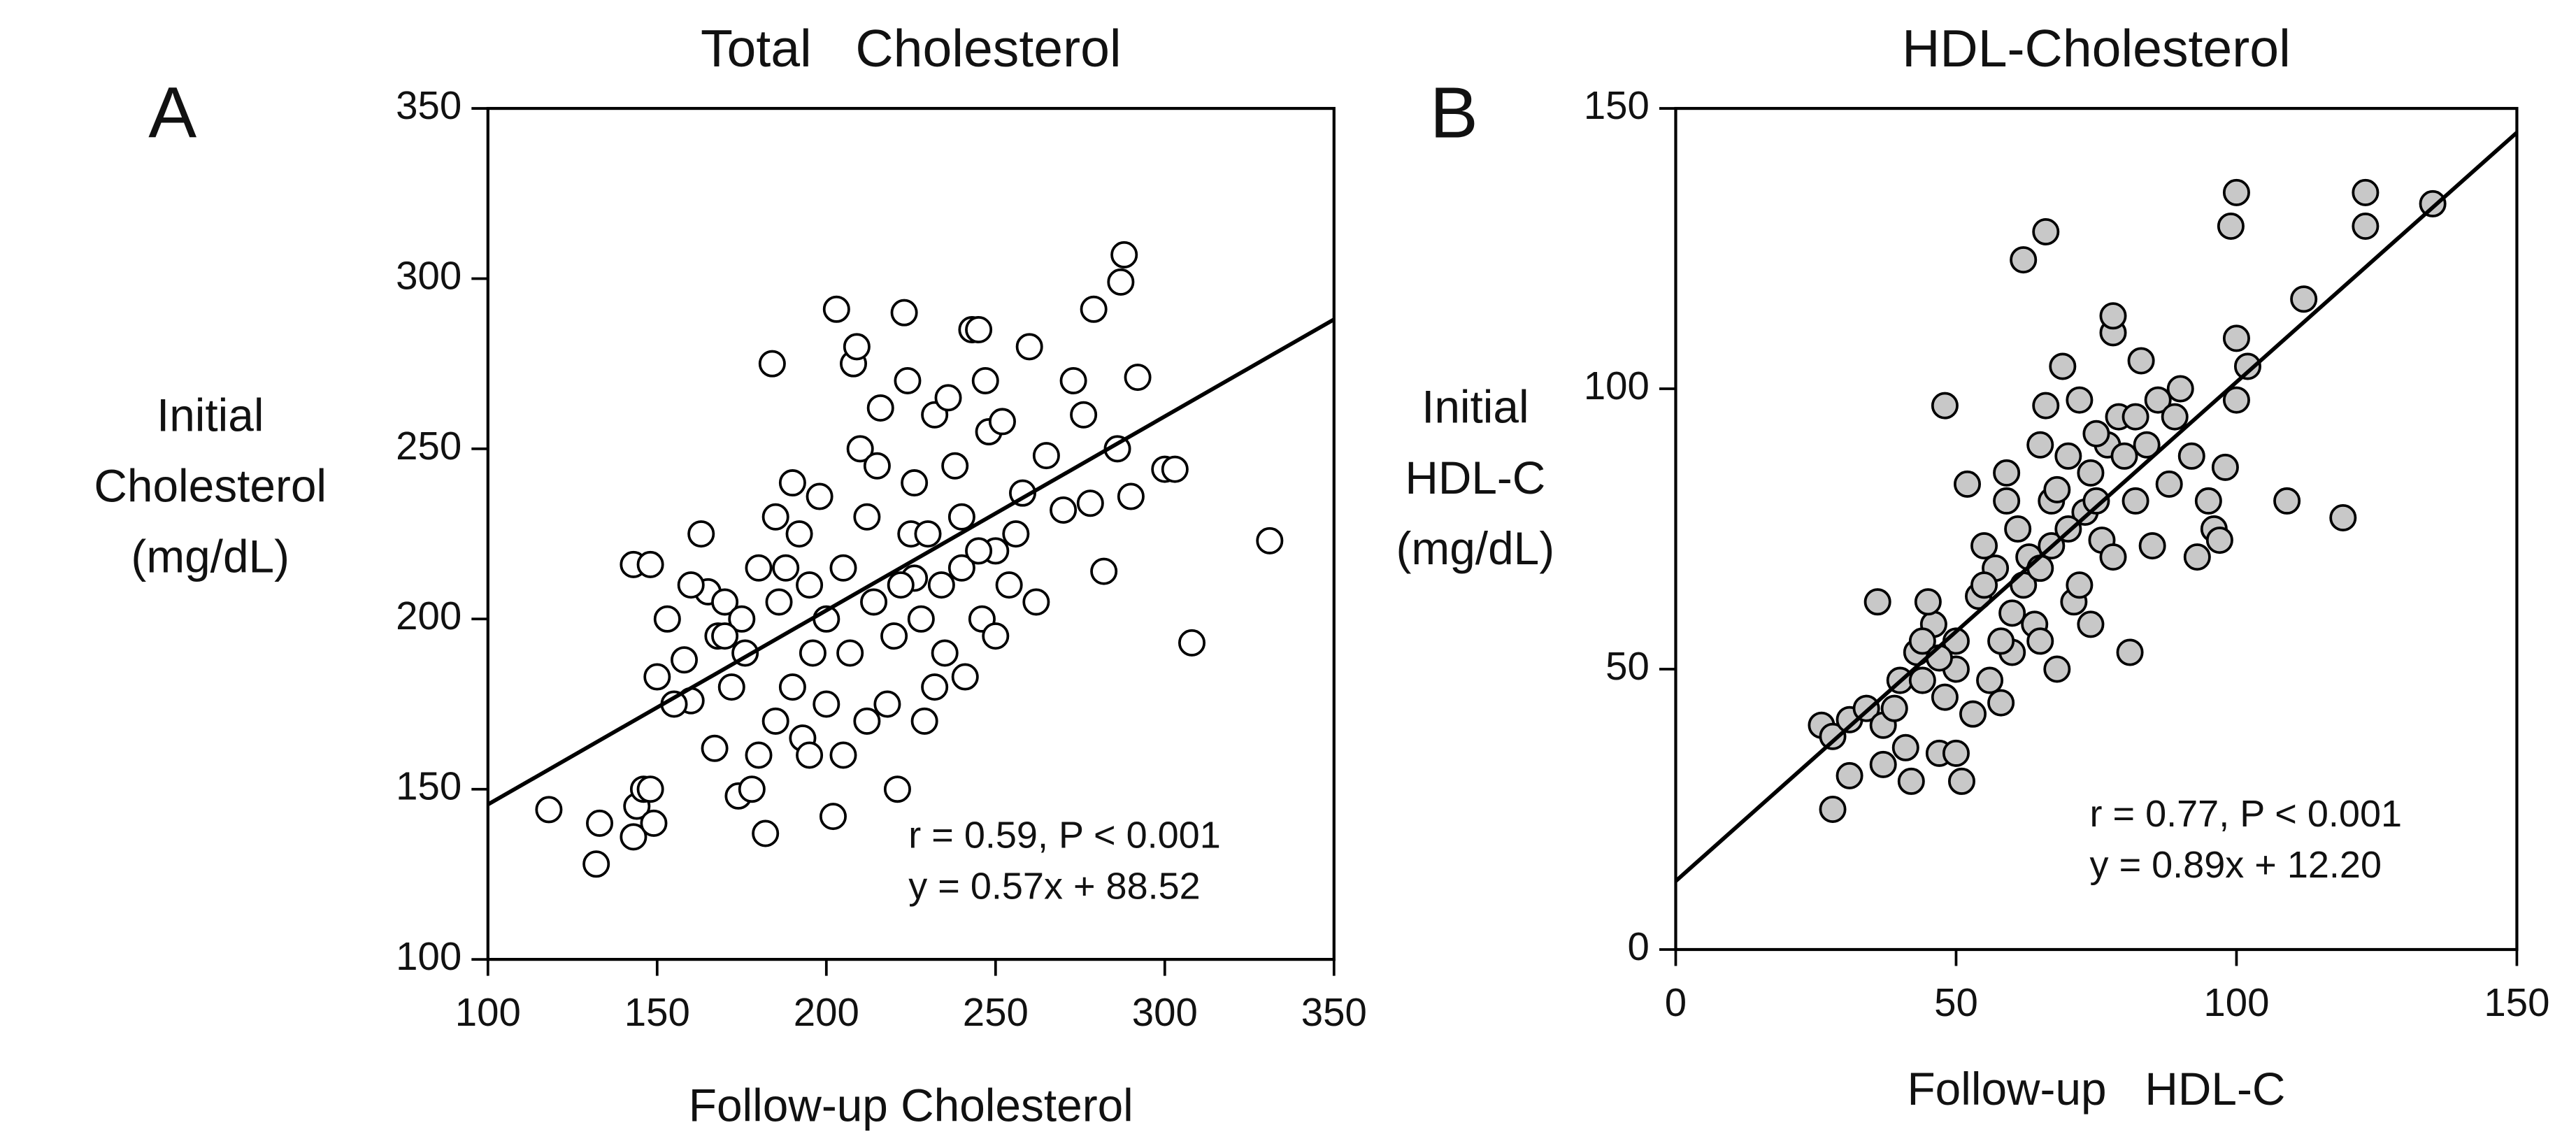 The height and width of the screenshot is (1146, 2576). Describe the element at coordinates (488, 1012) in the screenshot. I see `x-tick-label: 100` at that location.